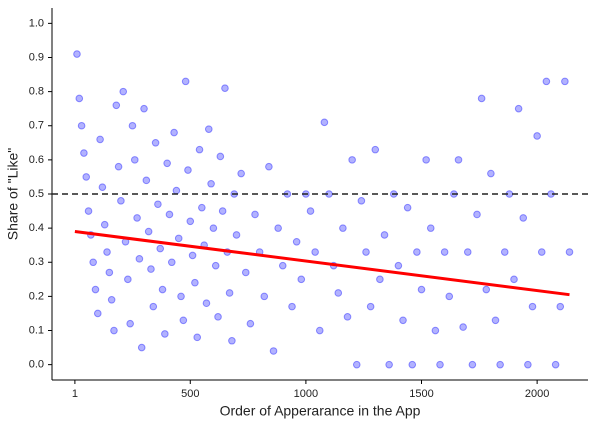 The image size is (600, 427). What do you see at coordinates (36, 57) in the screenshot?
I see `y-tick-label: 0.9` at bounding box center [36, 57].